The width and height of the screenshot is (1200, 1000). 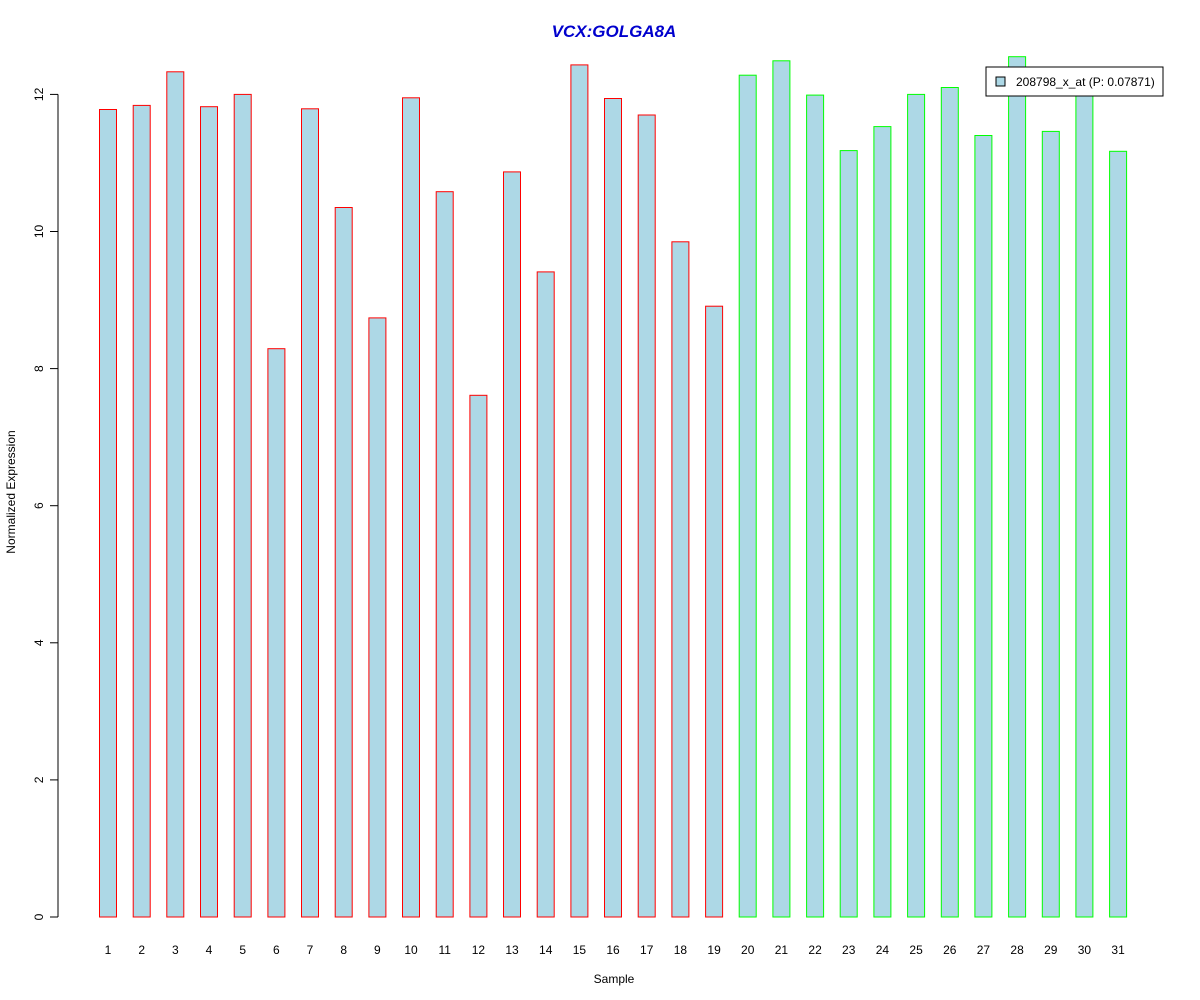 What do you see at coordinates (39, 779) in the screenshot?
I see `y-tick-label: 2` at bounding box center [39, 779].